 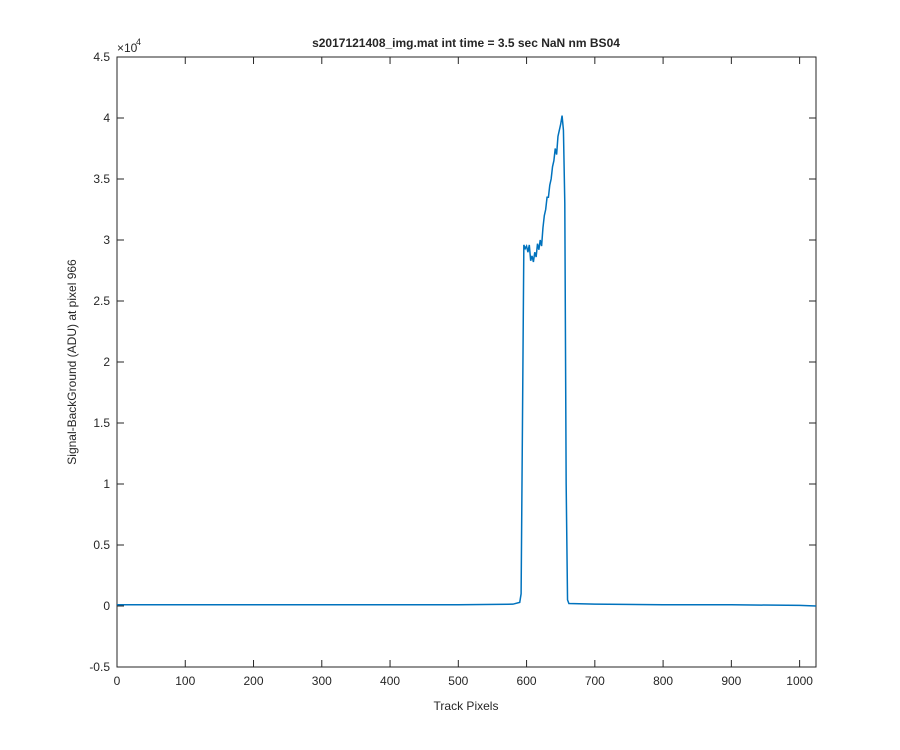 What do you see at coordinates (595, 681) in the screenshot?
I see `x-tick-label: 700` at bounding box center [595, 681].